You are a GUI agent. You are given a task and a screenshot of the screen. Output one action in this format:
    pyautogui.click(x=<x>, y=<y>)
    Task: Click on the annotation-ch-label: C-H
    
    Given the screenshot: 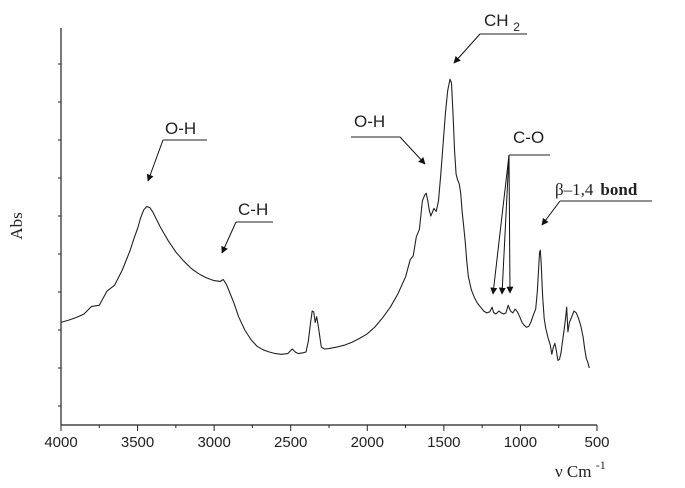 What is the action you would take?
    pyautogui.click(x=253, y=209)
    